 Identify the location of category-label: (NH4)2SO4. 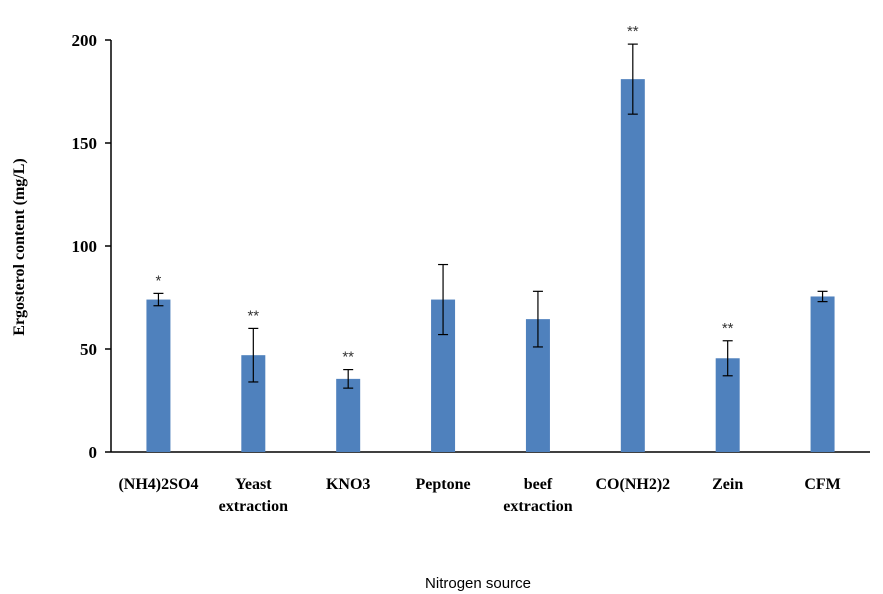
(158, 484).